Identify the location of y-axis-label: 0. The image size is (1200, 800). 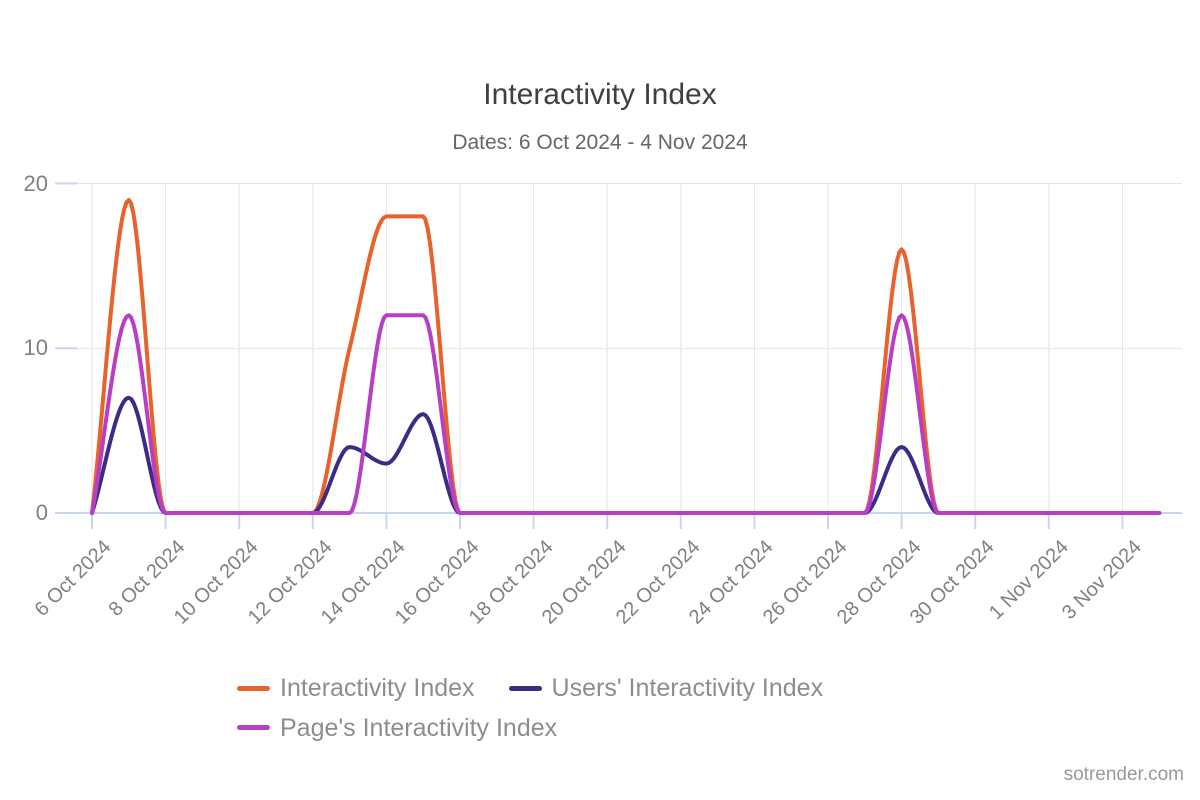
(41, 512).